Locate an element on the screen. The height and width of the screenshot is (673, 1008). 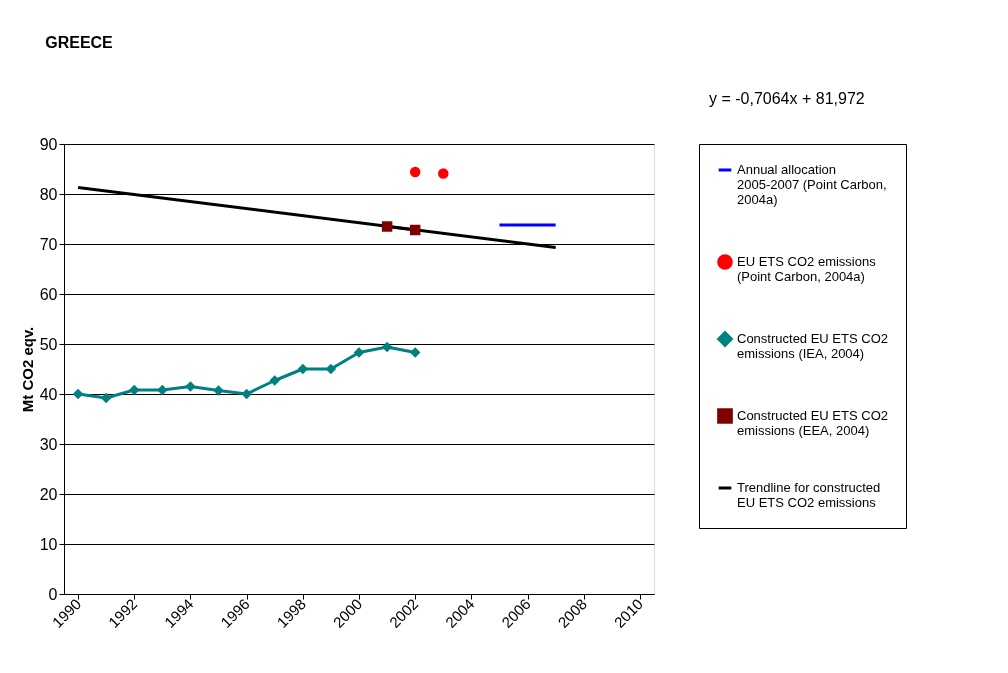
y-tick-label: 0 is located at coordinates (53, 594).